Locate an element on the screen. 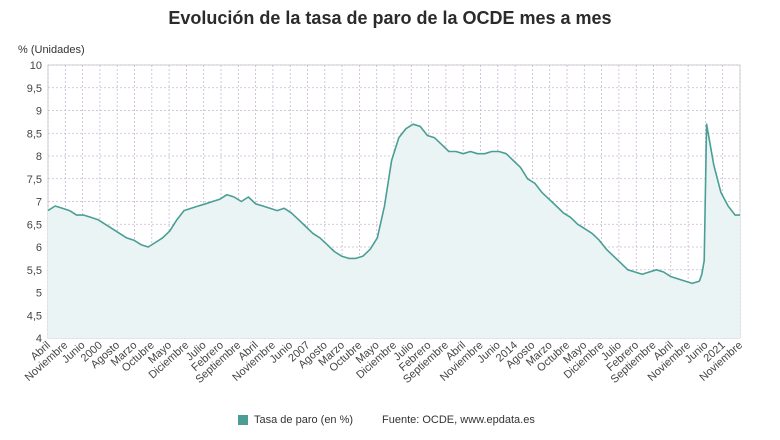 Image resolution: width=780 pixels, height=440 pixels. y-tick-label: 4 is located at coordinates (39, 339).